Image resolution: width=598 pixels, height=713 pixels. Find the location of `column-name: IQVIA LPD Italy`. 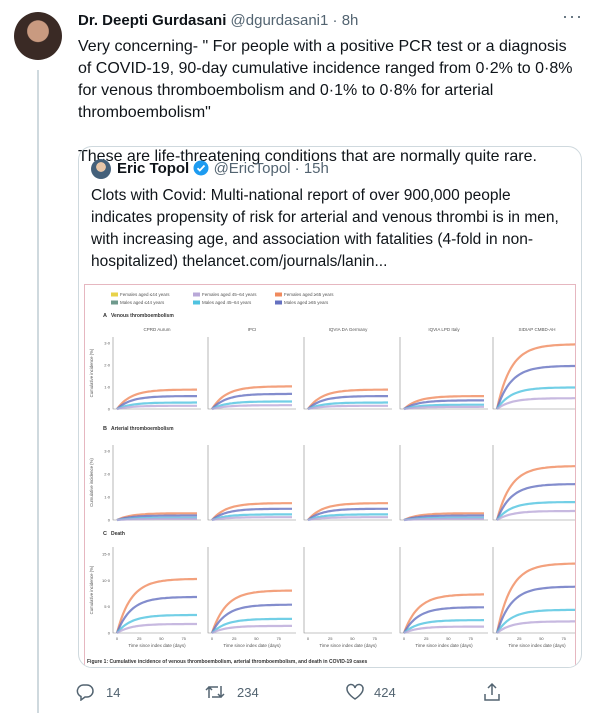

column-name: IQVIA LPD Italy is located at coordinates (444, 329).